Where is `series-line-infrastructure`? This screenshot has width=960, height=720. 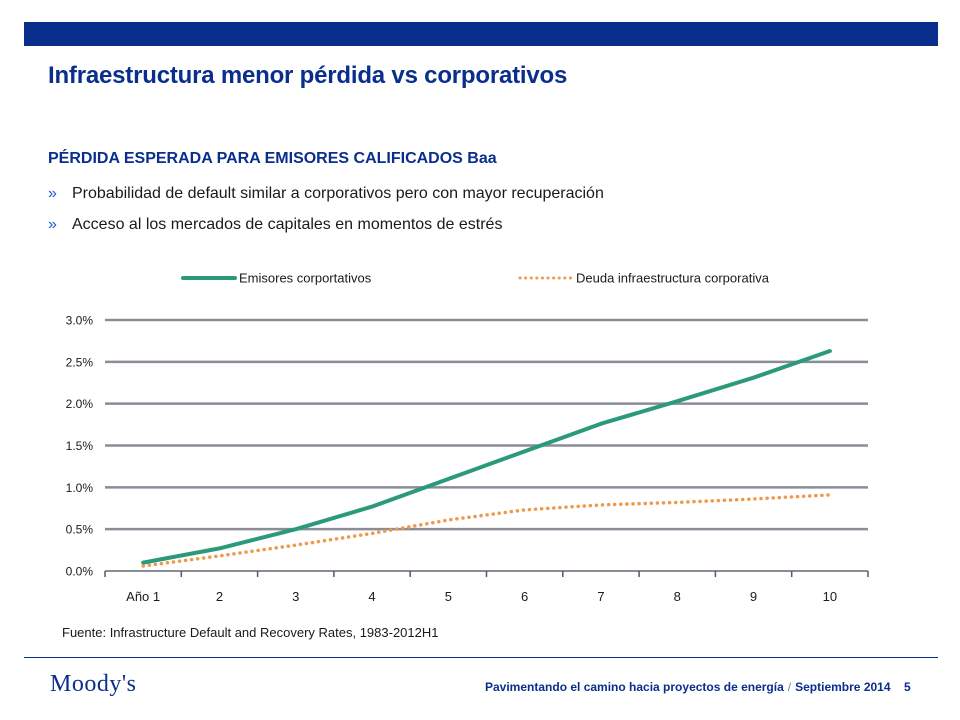
series-line-infrastructure is located at coordinates (486, 530).